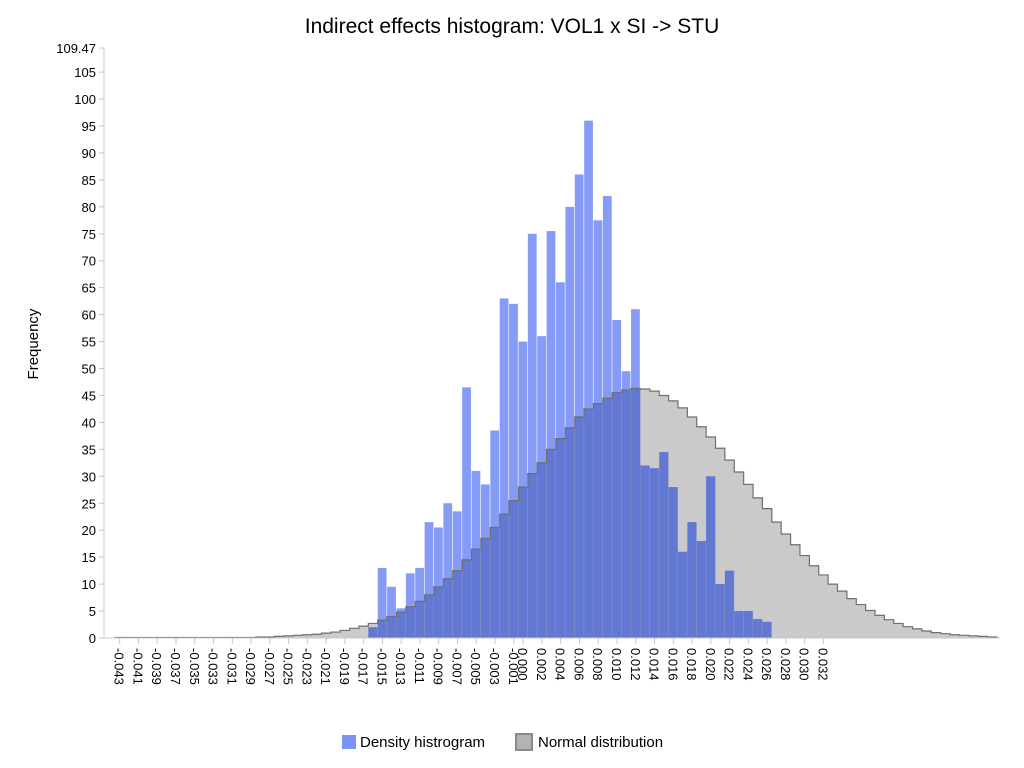  I want to click on x-tick-label: -0.019, so click(344, 666).